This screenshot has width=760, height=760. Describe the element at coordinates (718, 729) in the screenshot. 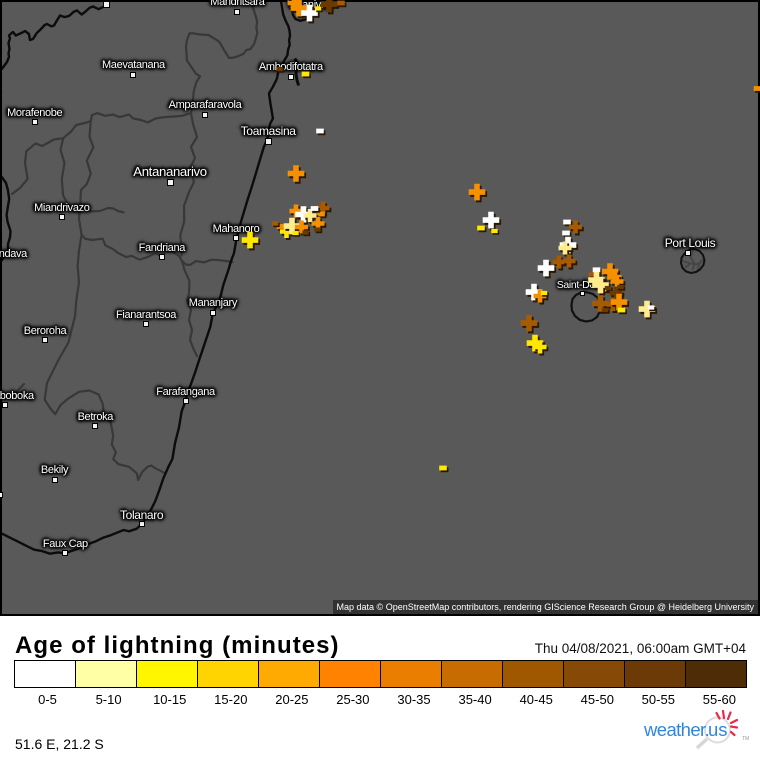

I see `svg-text: us` at that location.